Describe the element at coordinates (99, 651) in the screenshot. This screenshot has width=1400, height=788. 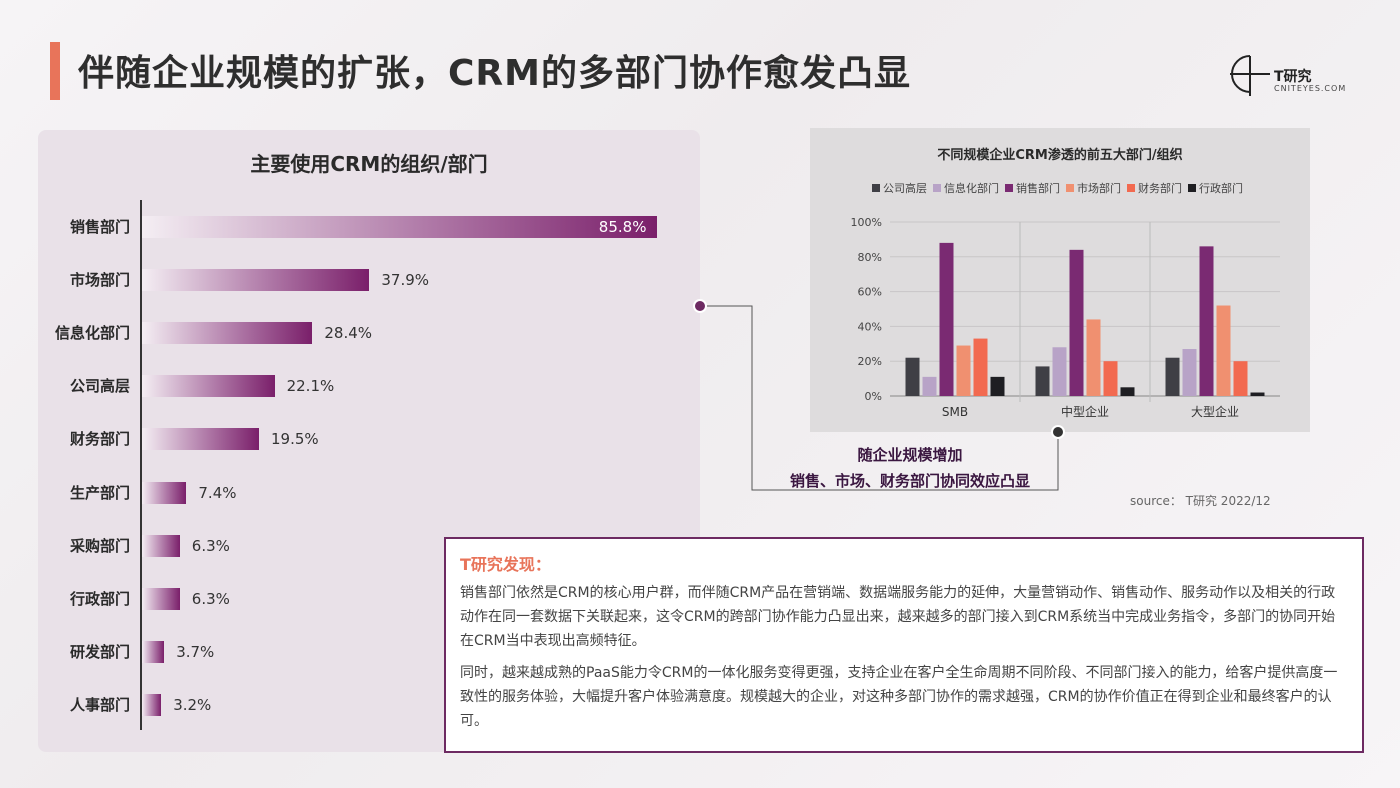
I see `bar-category-label: 研发部门` at that location.